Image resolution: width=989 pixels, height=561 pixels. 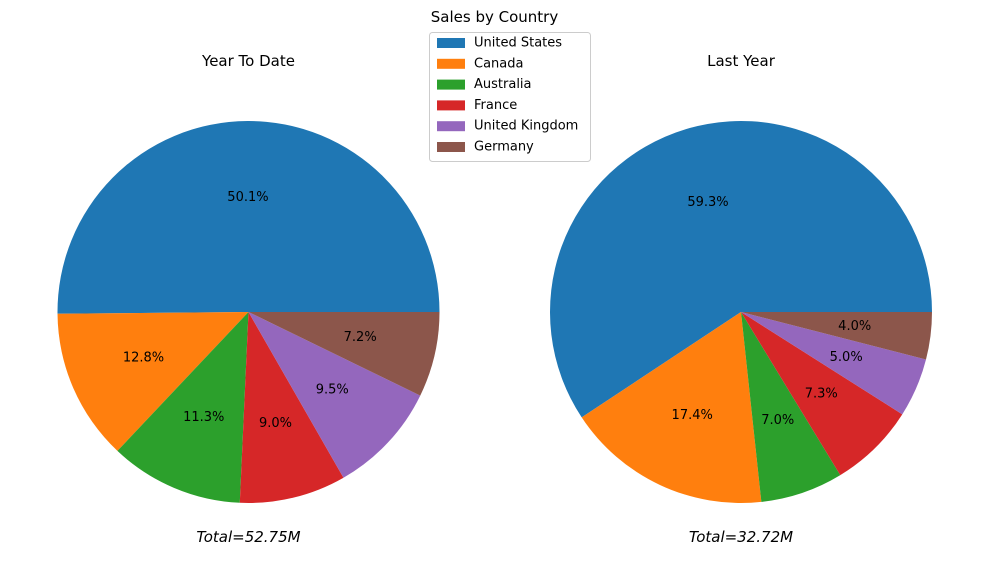 I want to click on pct-label-ytd-canada: 12.8%, so click(x=143, y=357).